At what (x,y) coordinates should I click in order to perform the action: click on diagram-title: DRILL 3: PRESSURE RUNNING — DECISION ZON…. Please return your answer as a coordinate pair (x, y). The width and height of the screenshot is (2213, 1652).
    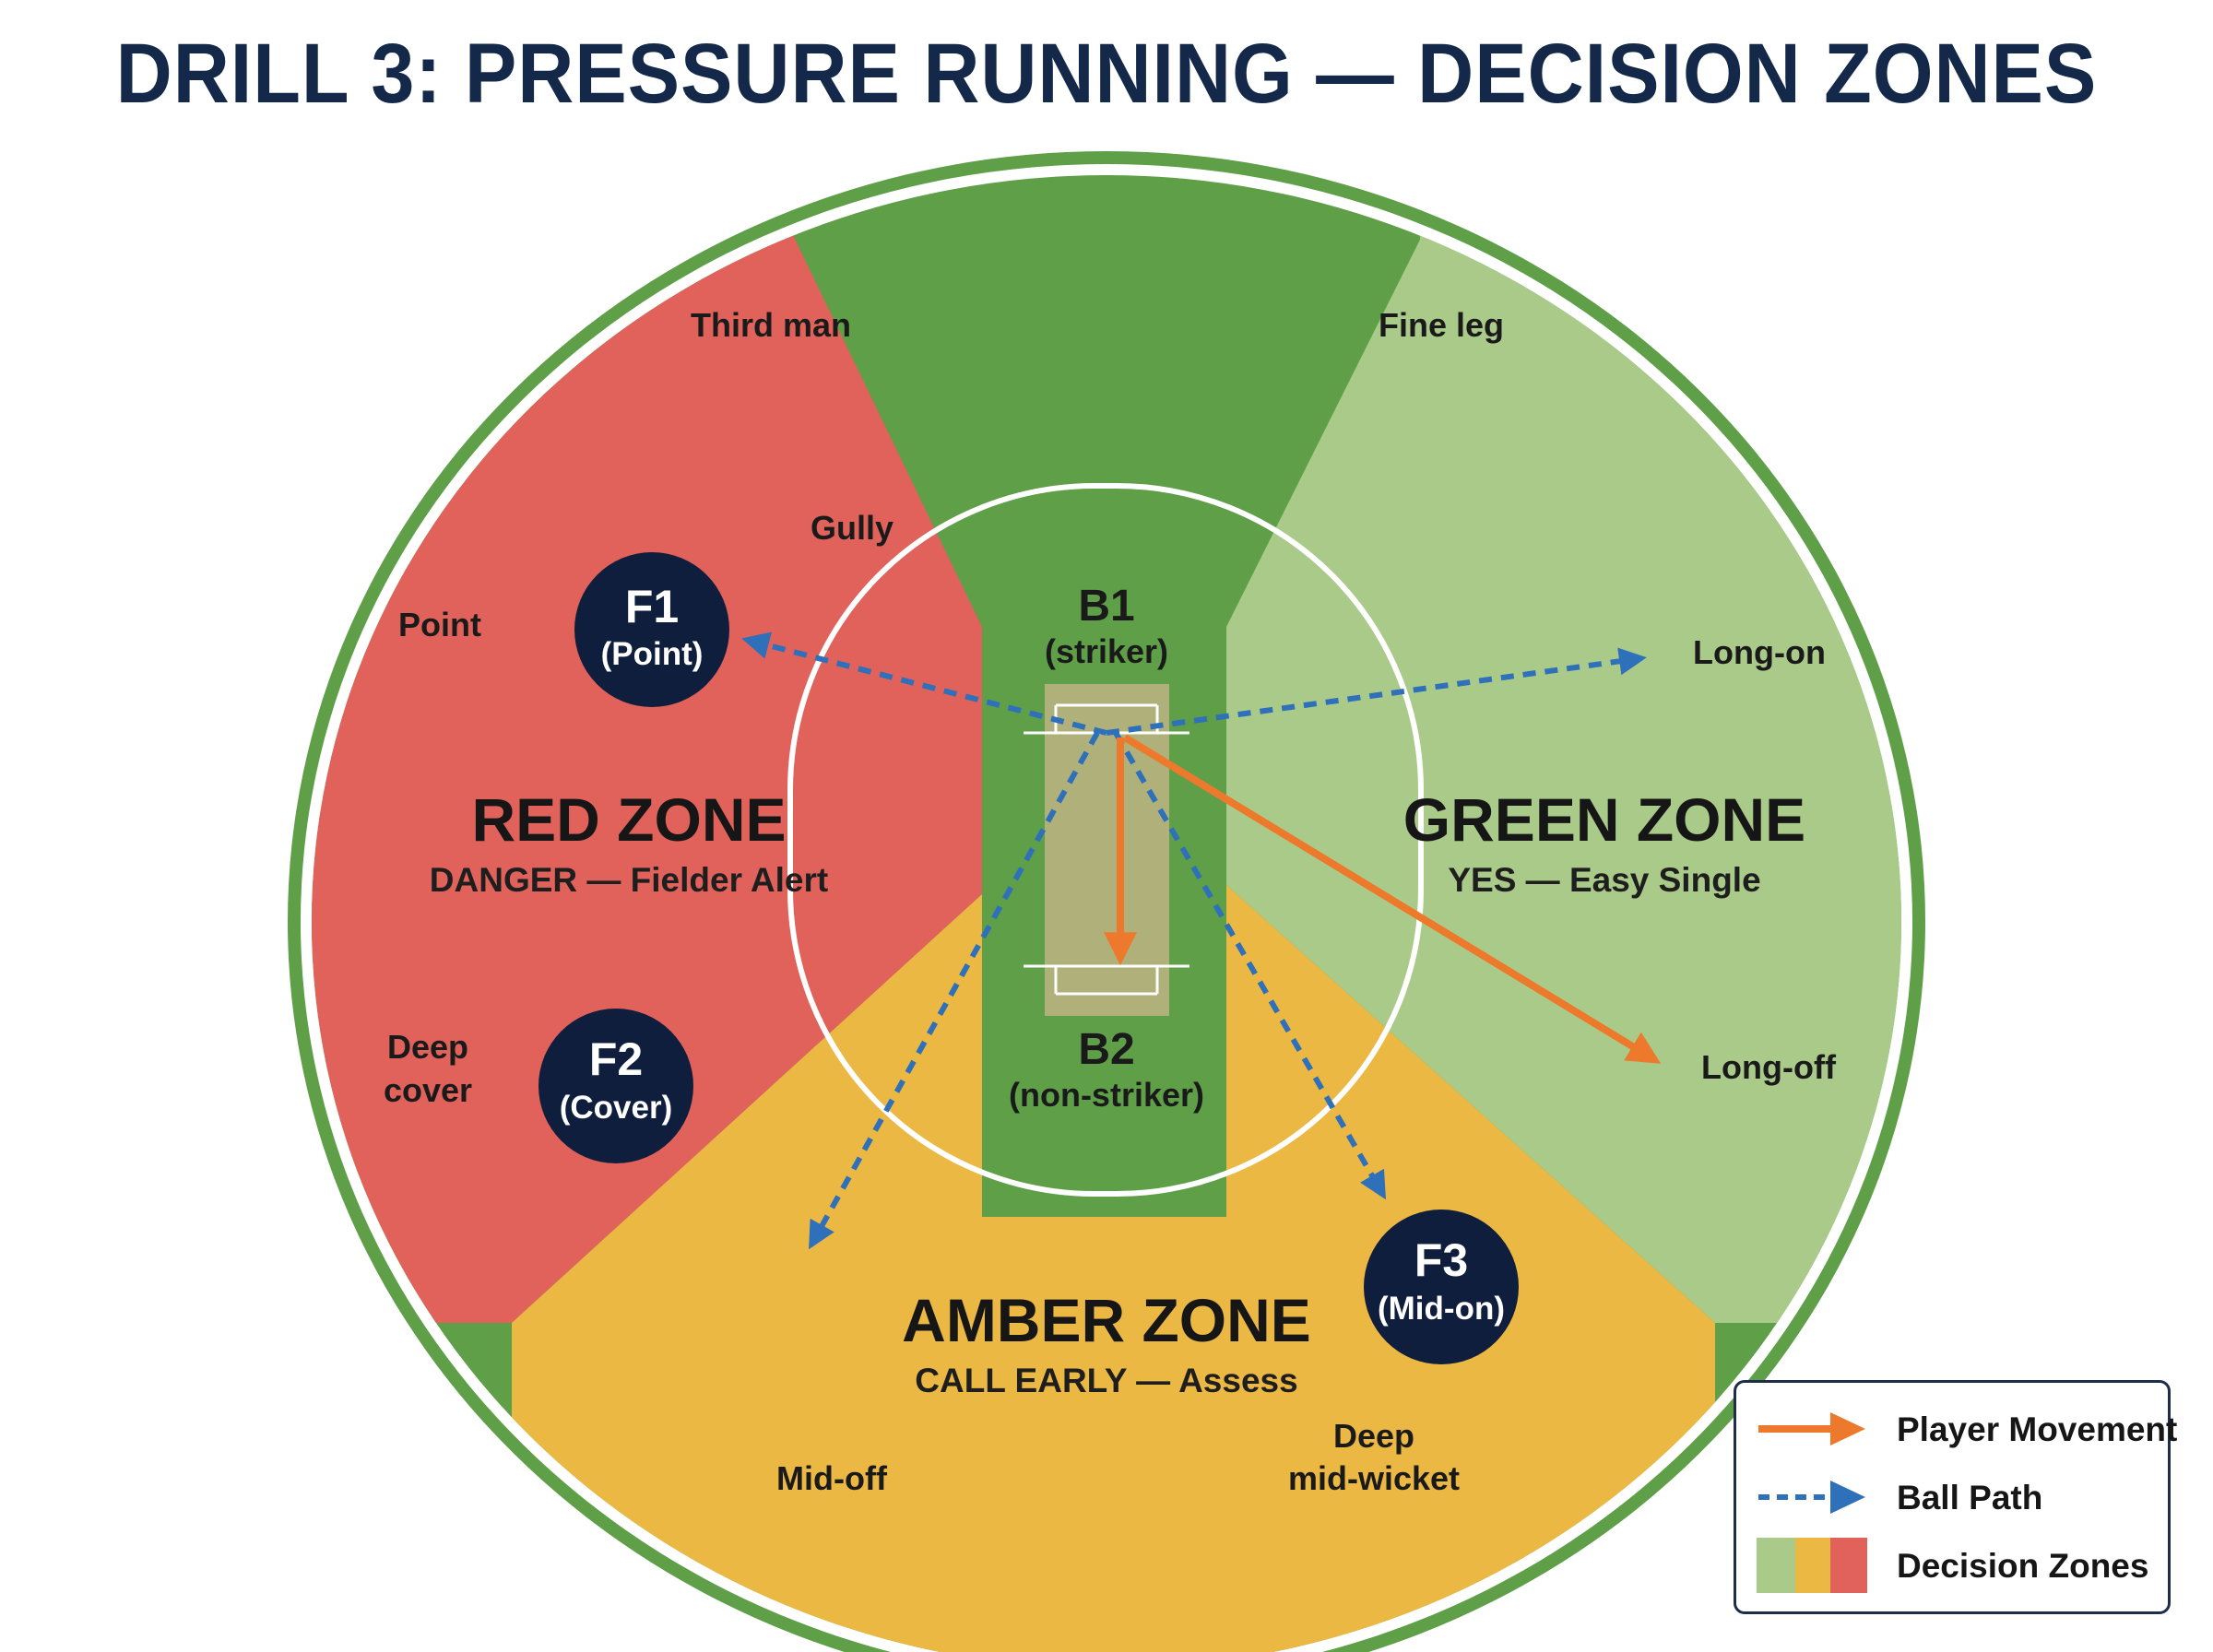
    Looking at the image, I should click on (1106, 74).